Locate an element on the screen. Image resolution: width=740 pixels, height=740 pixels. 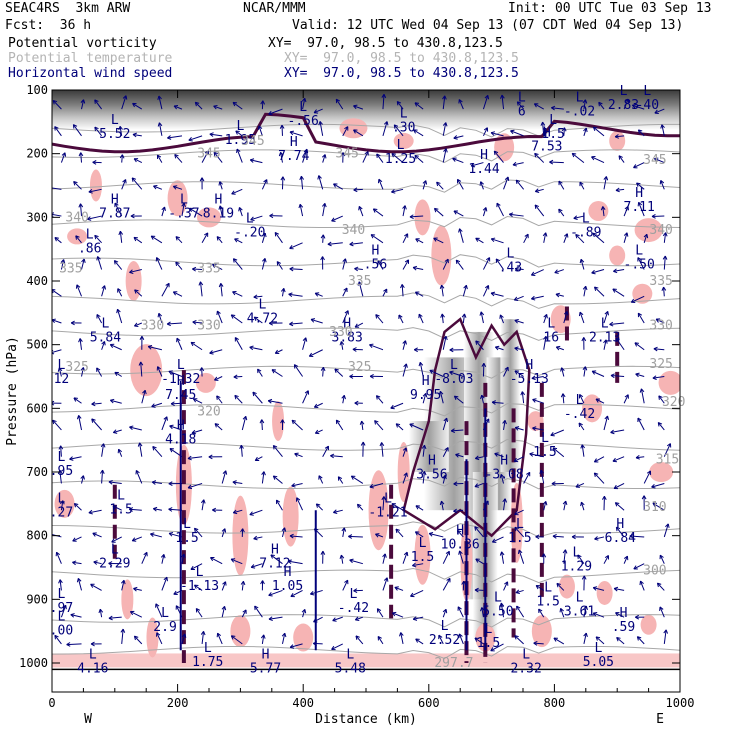
y-tick-label: 300 is located at coordinates (37, 217).